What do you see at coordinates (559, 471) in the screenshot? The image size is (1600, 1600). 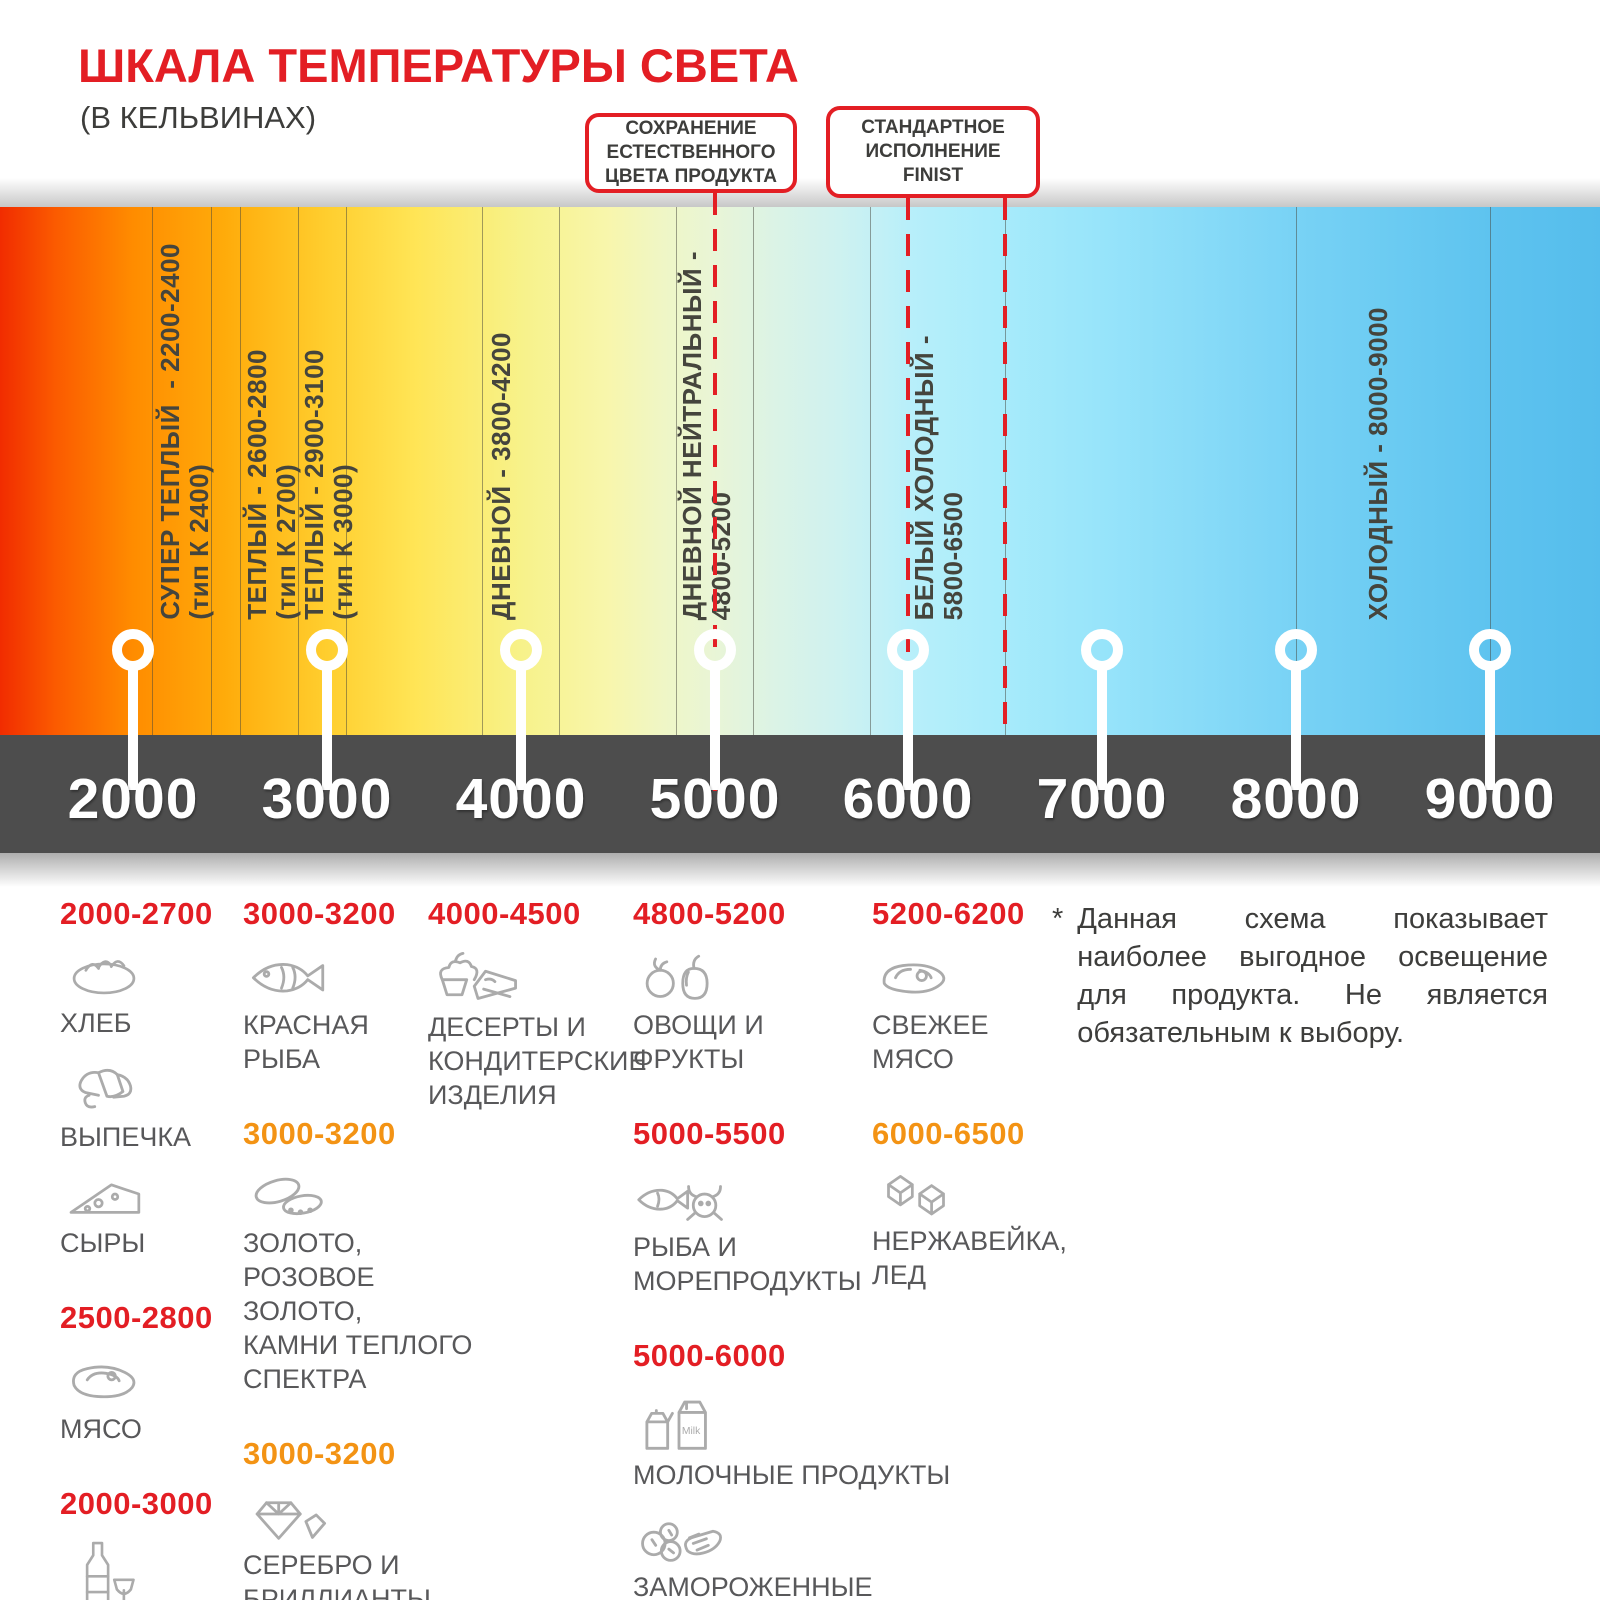 I see `gridline-4200k` at bounding box center [559, 471].